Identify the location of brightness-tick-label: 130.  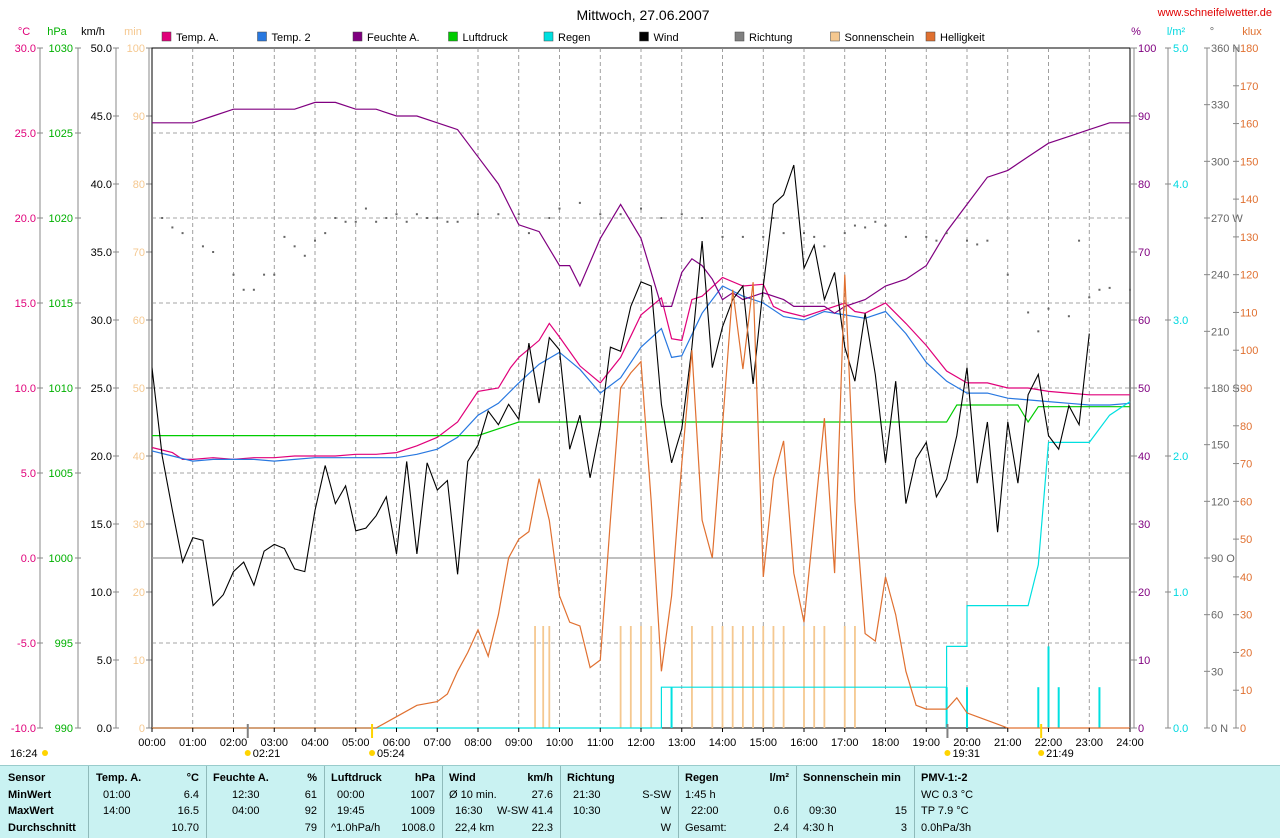
(1249, 238).